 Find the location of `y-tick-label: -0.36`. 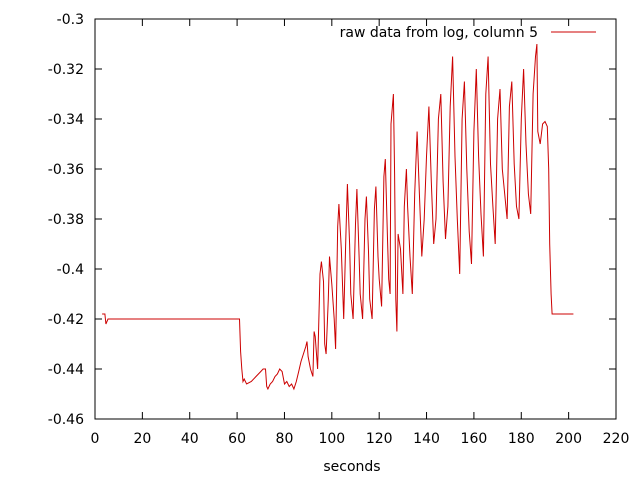

y-tick-label: -0.36 is located at coordinates (66, 170).